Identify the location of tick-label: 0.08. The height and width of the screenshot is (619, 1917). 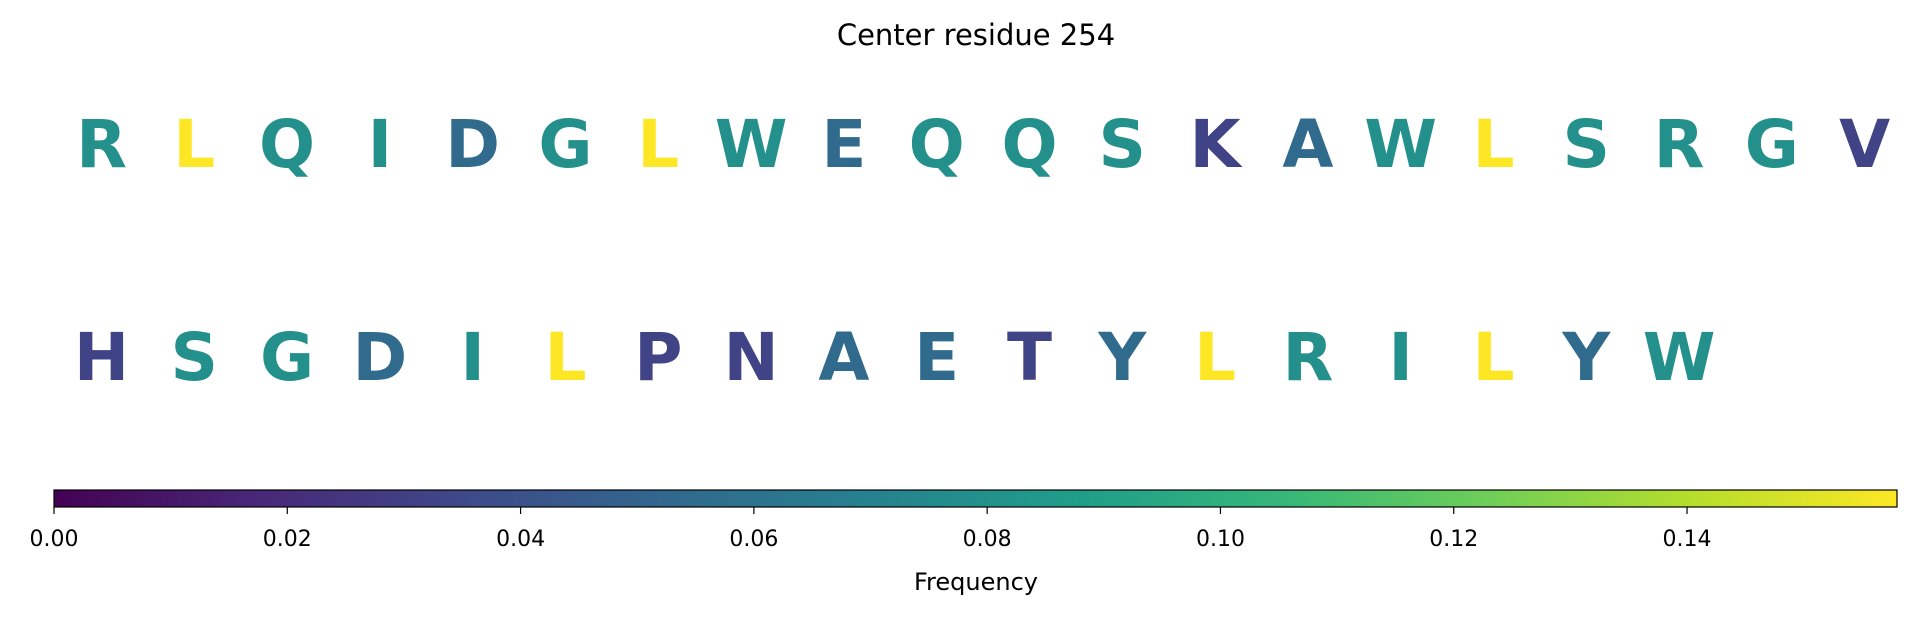
(987, 539).